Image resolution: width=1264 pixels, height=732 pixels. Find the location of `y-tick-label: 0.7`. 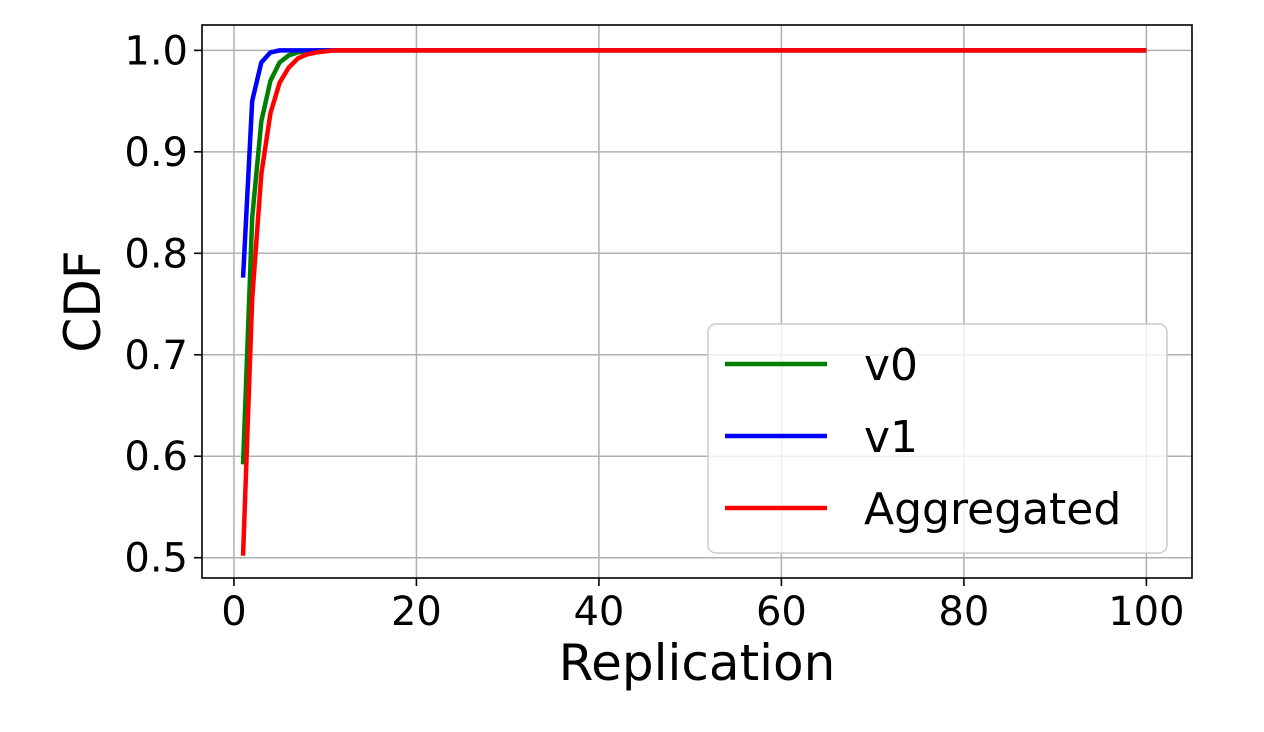

y-tick-label: 0.7 is located at coordinates (156, 356).